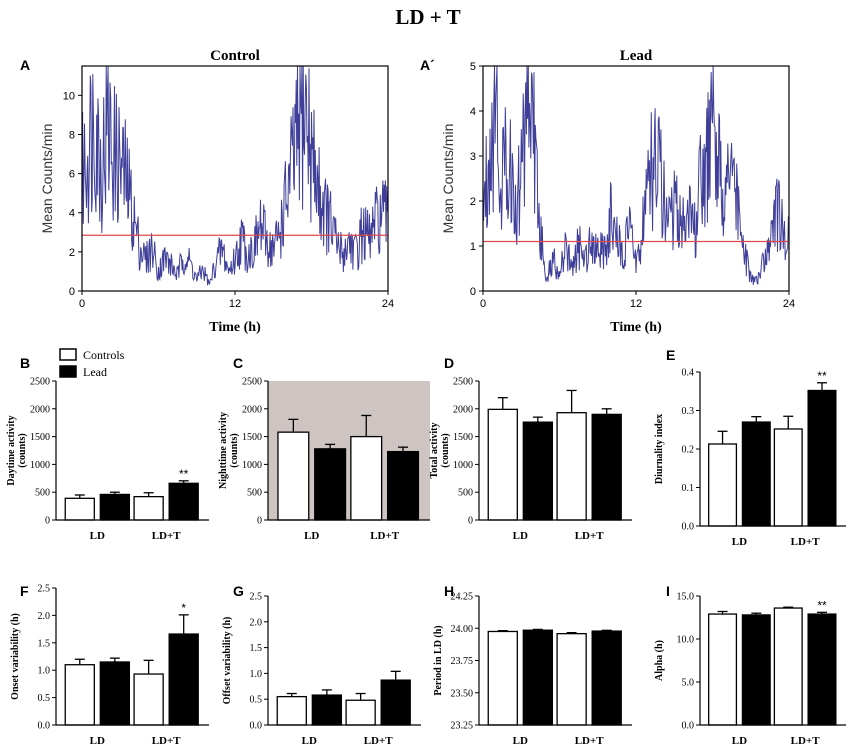 The height and width of the screenshot is (752, 856). Describe the element at coordinates (462, 597) in the screenshot. I see `y-tick-label: 24.25` at that location.